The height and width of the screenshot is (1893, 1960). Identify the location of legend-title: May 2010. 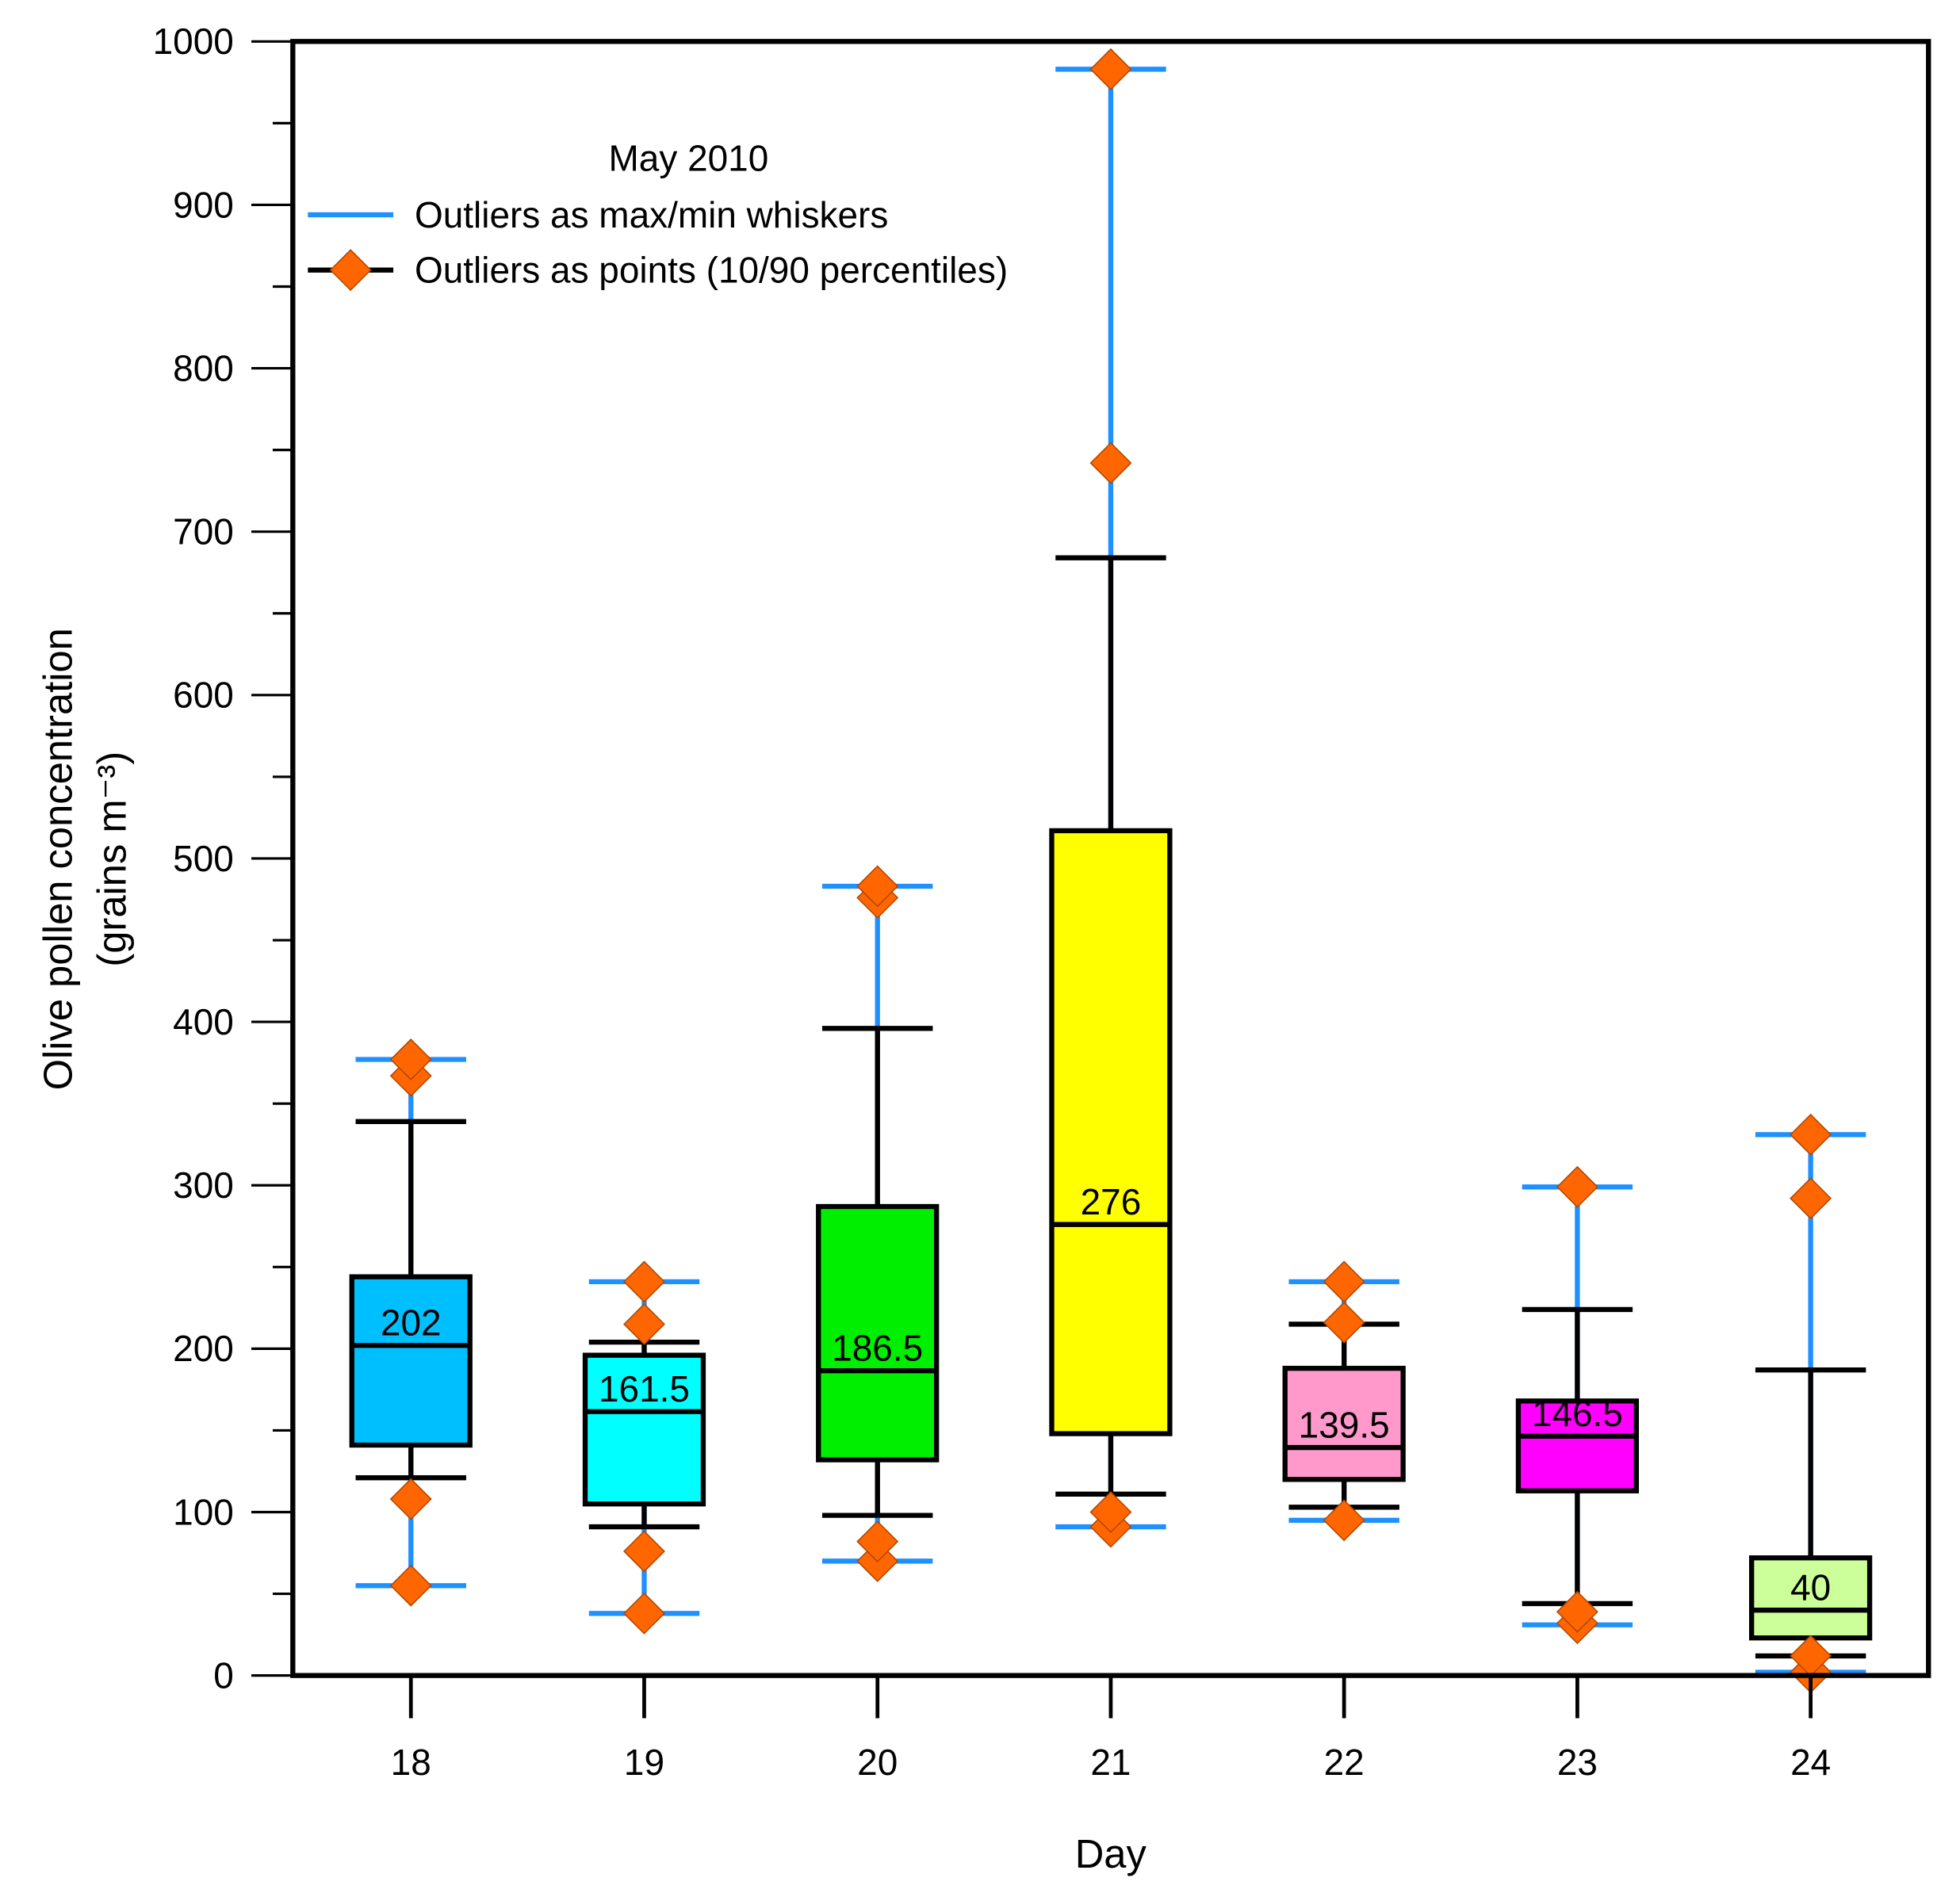
(689, 157).